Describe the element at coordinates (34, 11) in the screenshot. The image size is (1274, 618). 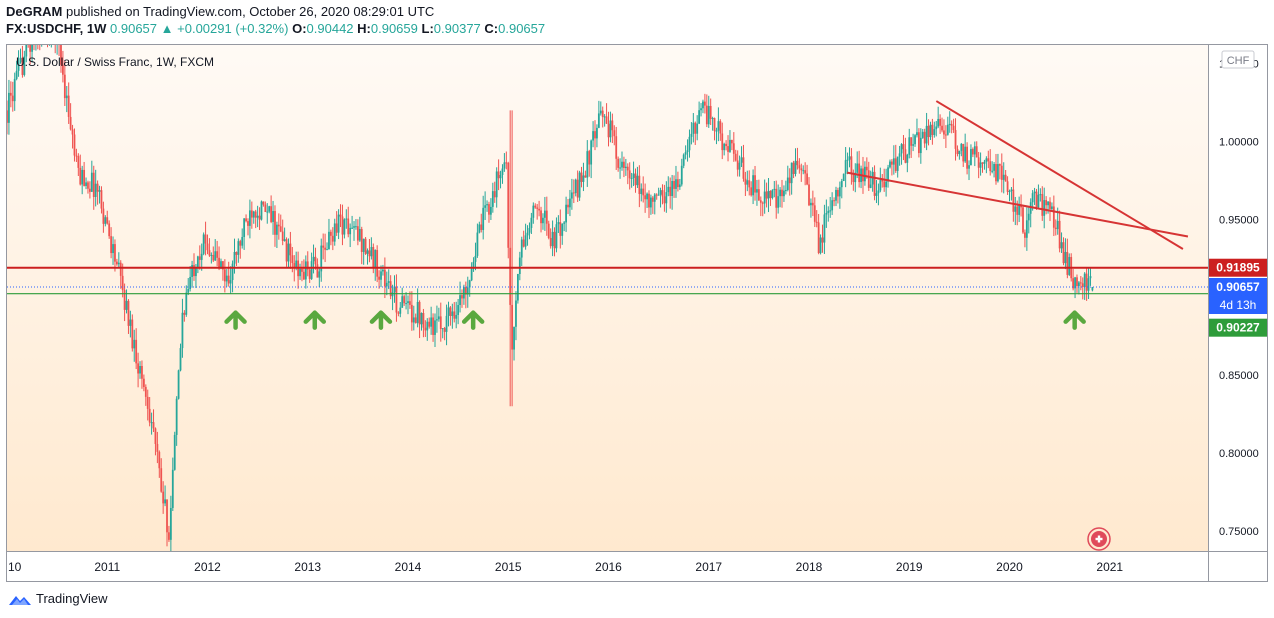
I see `author: DeGRAM` at that location.